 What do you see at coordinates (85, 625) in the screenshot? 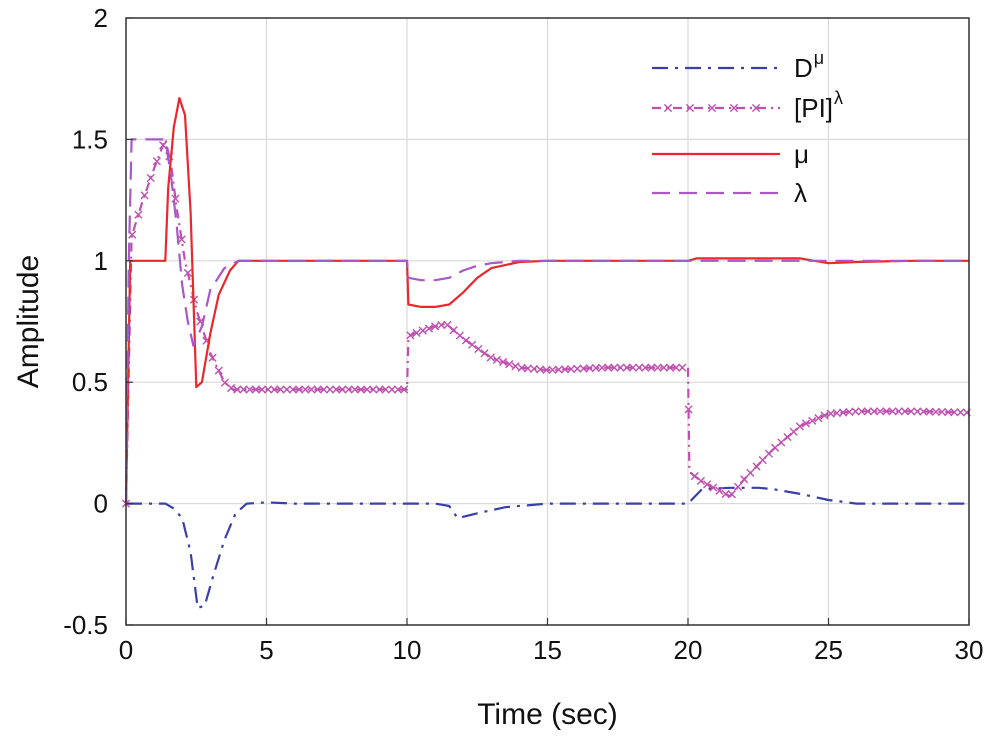
I see `y-tick-label: -0.5` at bounding box center [85, 625].